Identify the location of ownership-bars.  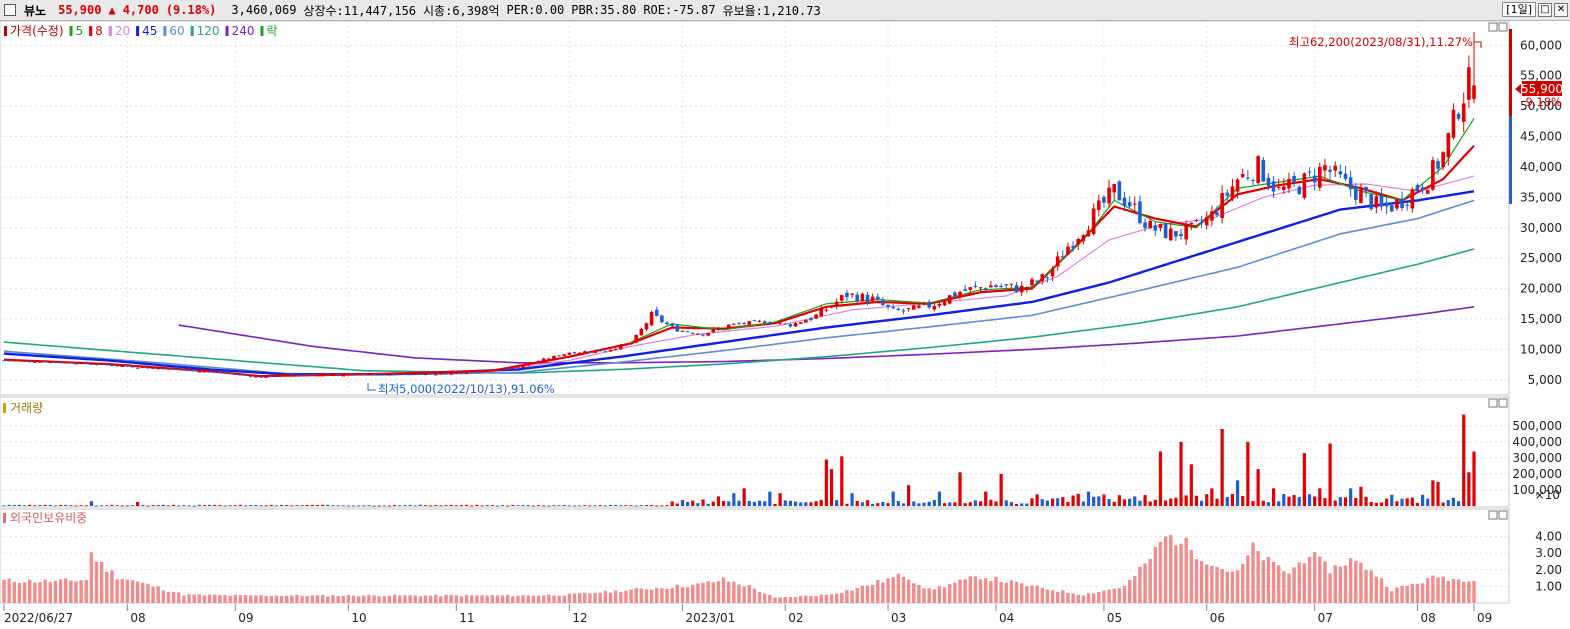
(739, 568).